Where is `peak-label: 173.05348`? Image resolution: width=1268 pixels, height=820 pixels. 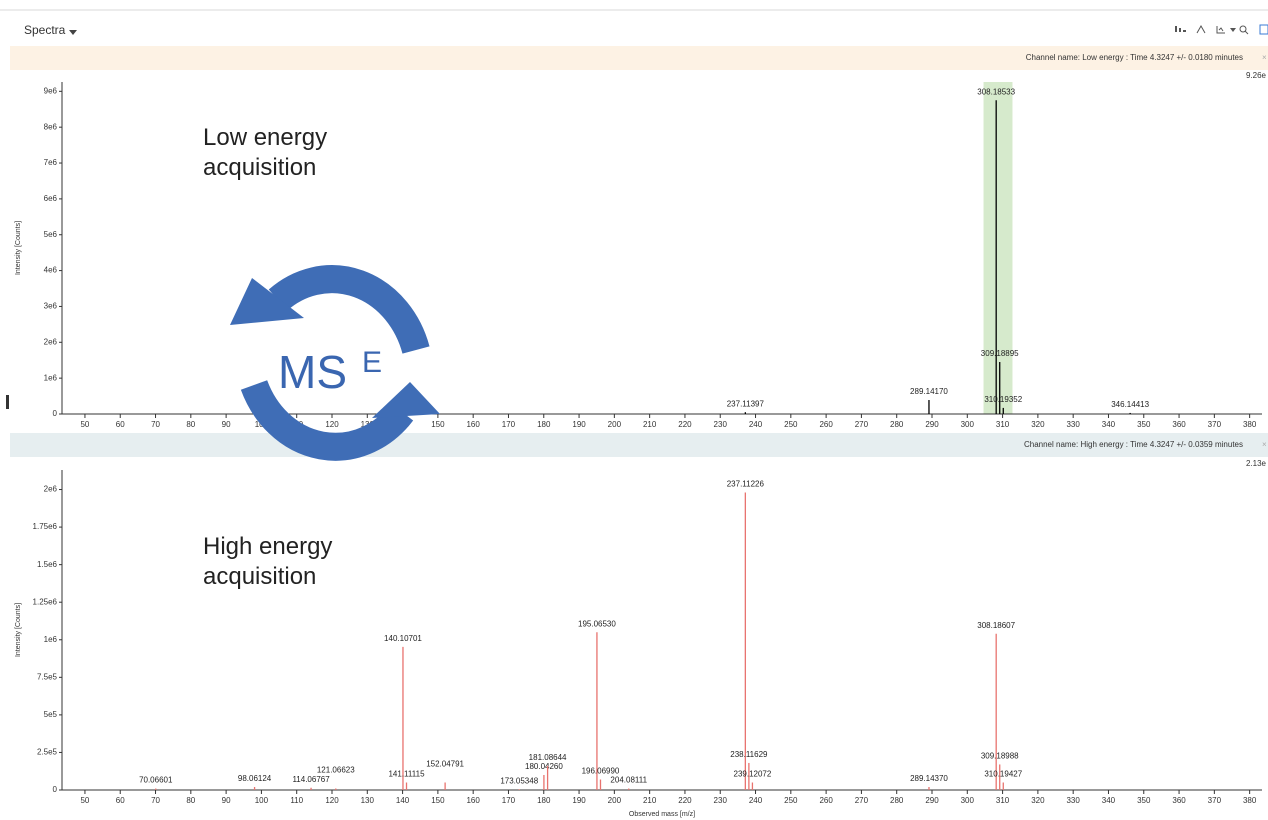 peak-label: 173.05348 is located at coordinates (519, 780).